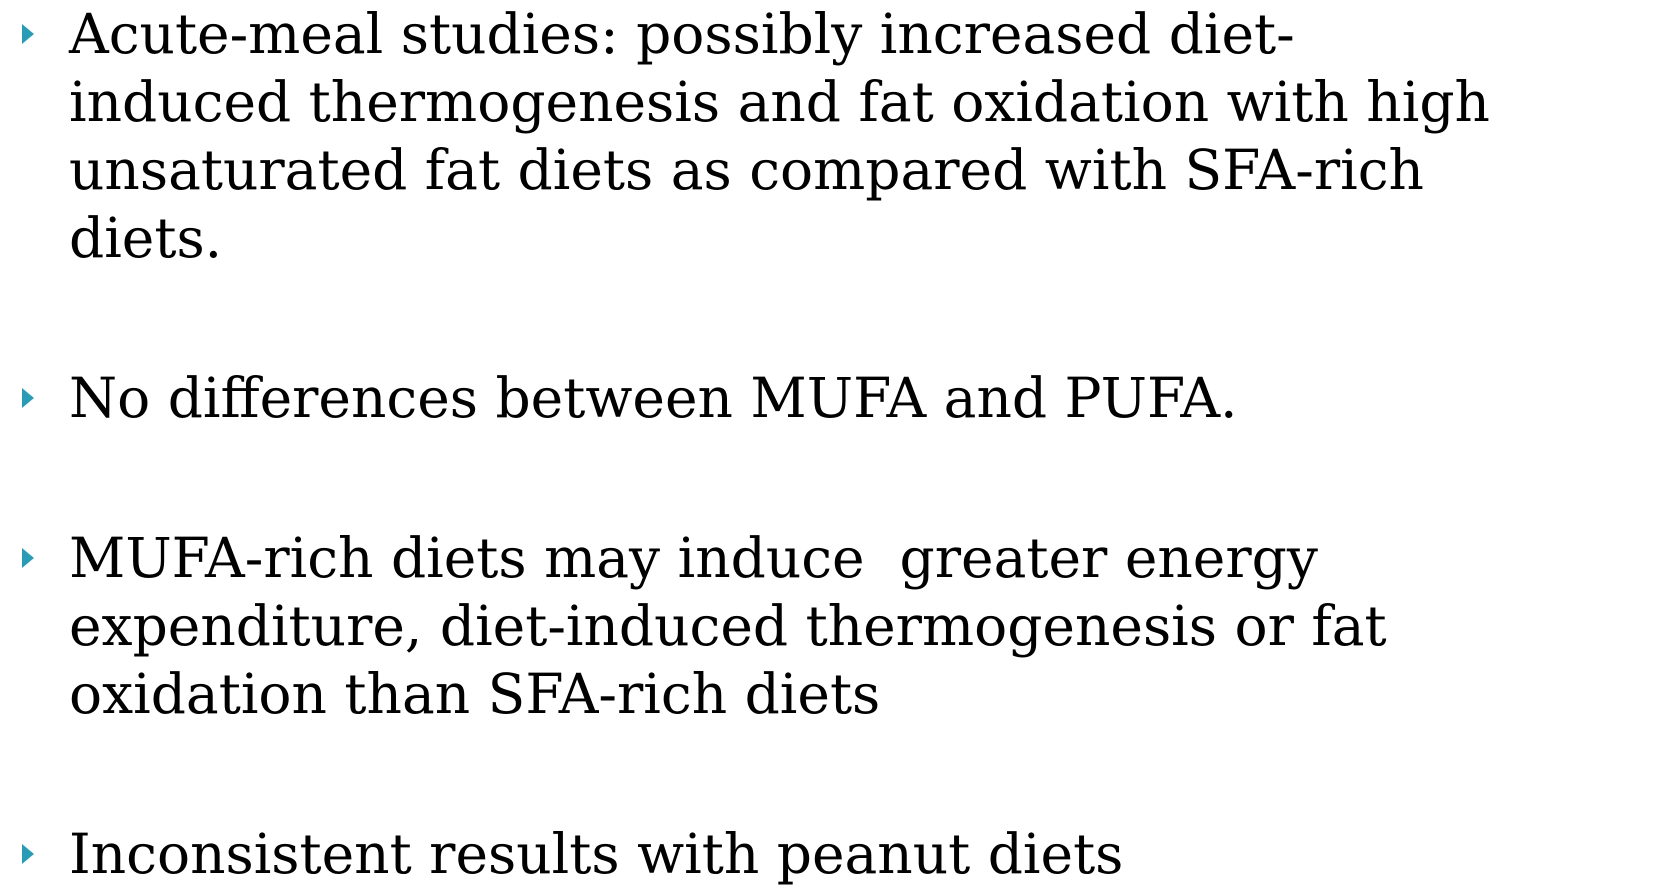 Image resolution: width=1679 pixels, height=890 pixels. I want to click on bullet-text: No differences between MUFA and PUFA., so click(653, 398).